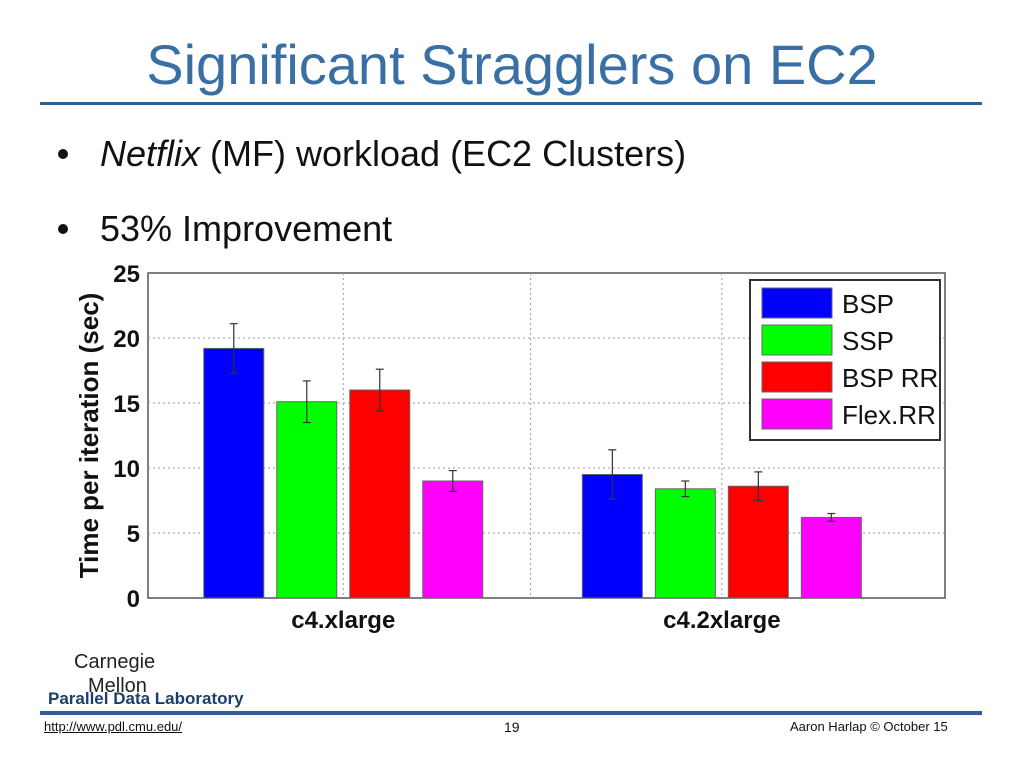  What do you see at coordinates (511, 713) in the screenshot?
I see `footer-divider` at bounding box center [511, 713].